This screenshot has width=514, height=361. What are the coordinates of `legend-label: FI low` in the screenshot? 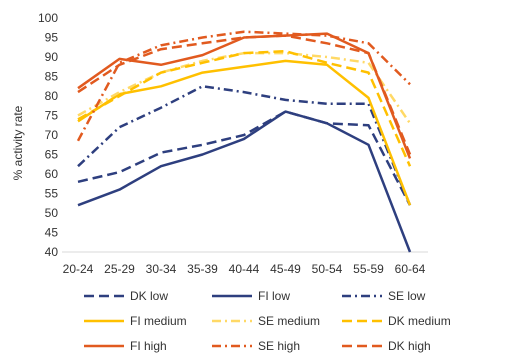 It's located at (274, 296).